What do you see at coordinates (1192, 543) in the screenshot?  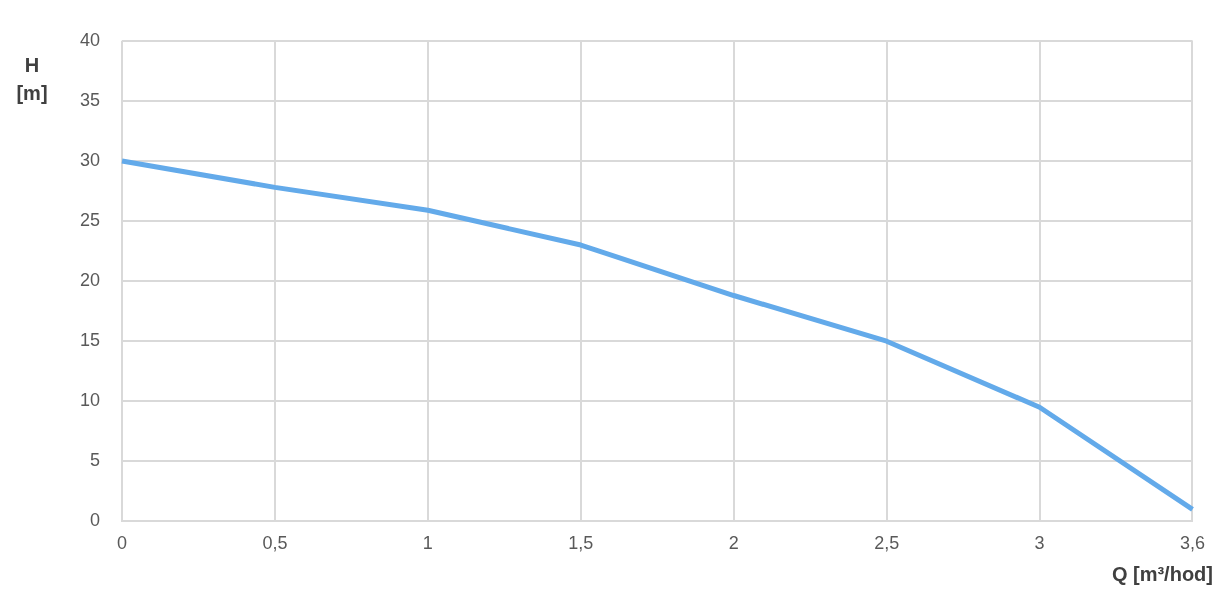 I see `x-tick-label: 3,6` at bounding box center [1192, 543].